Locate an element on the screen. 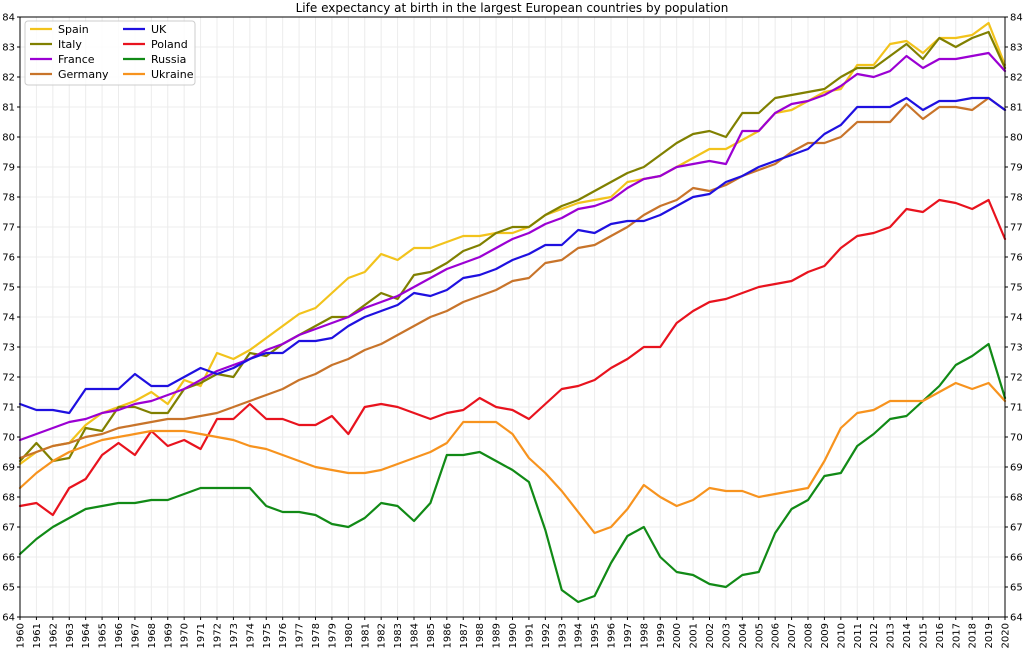 This screenshot has height=649, width=1024. x-tick-label: 1995 is located at coordinates (595, 635).